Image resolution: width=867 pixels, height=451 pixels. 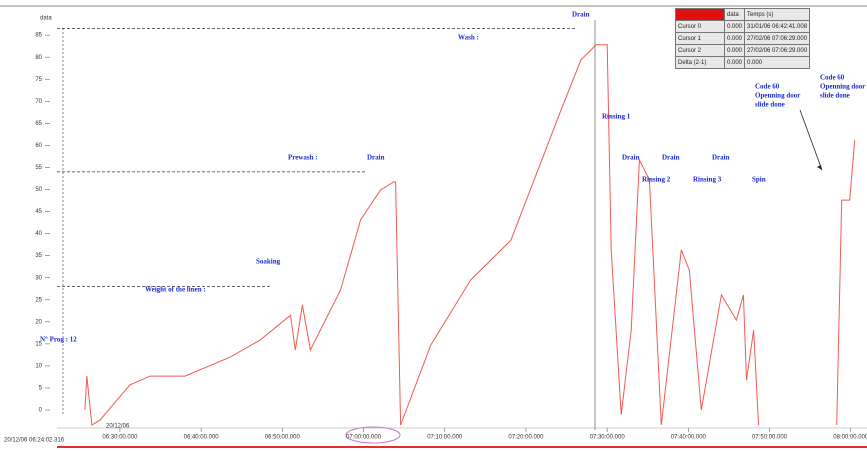 I want to click on x-tick-label: 06:30:00.000, so click(x=120, y=438).